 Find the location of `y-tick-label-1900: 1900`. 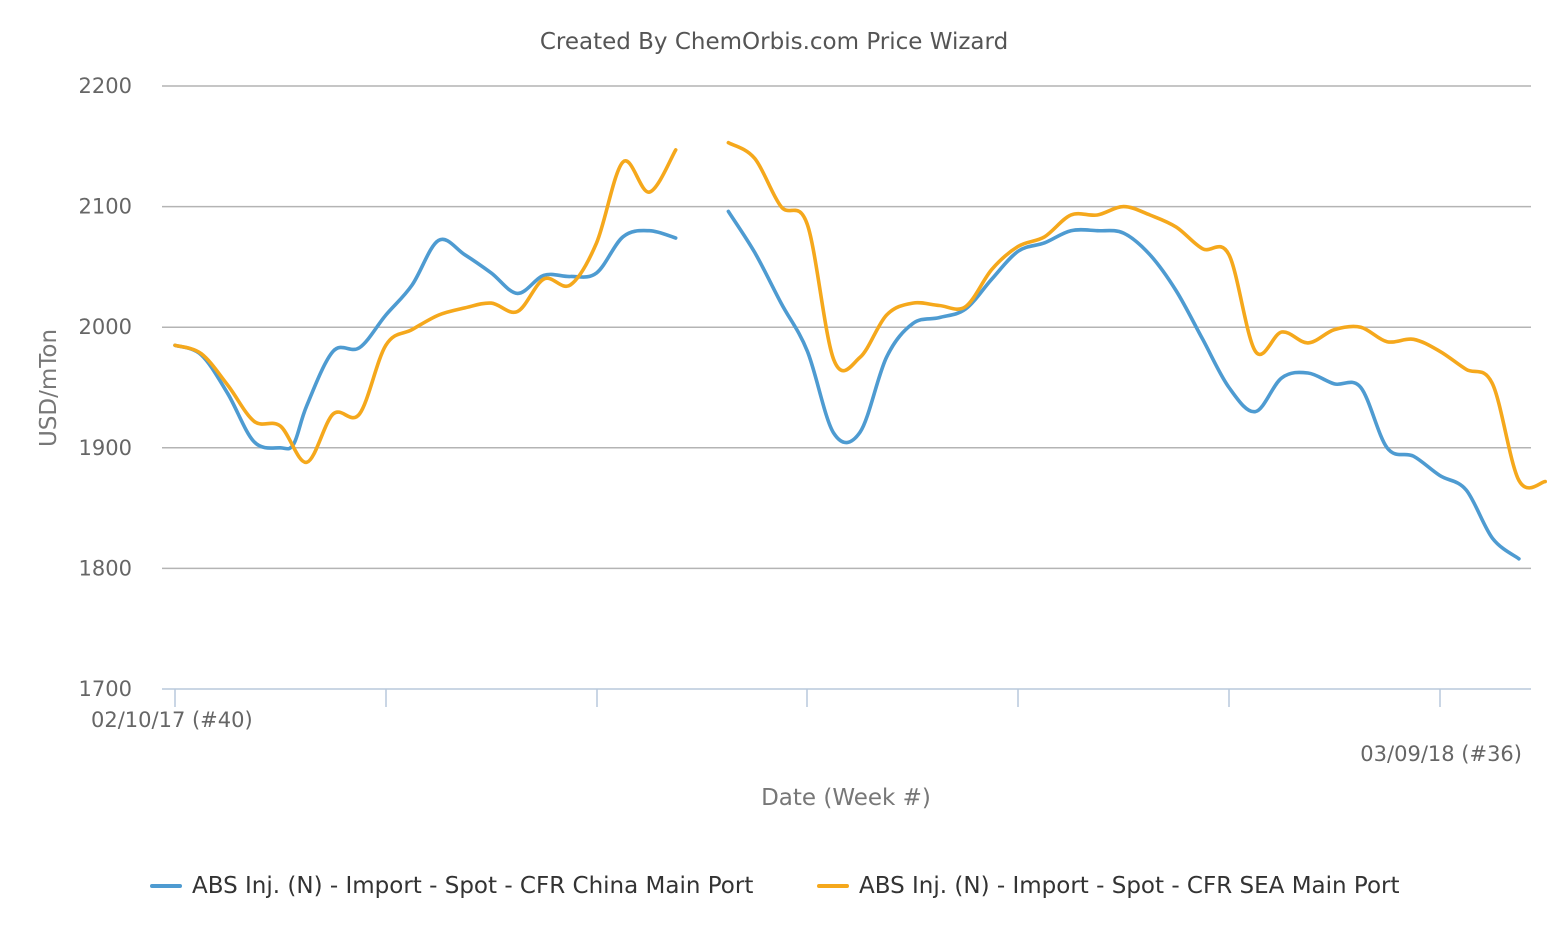

y-tick-label-1900: 1900 is located at coordinates (105, 448).